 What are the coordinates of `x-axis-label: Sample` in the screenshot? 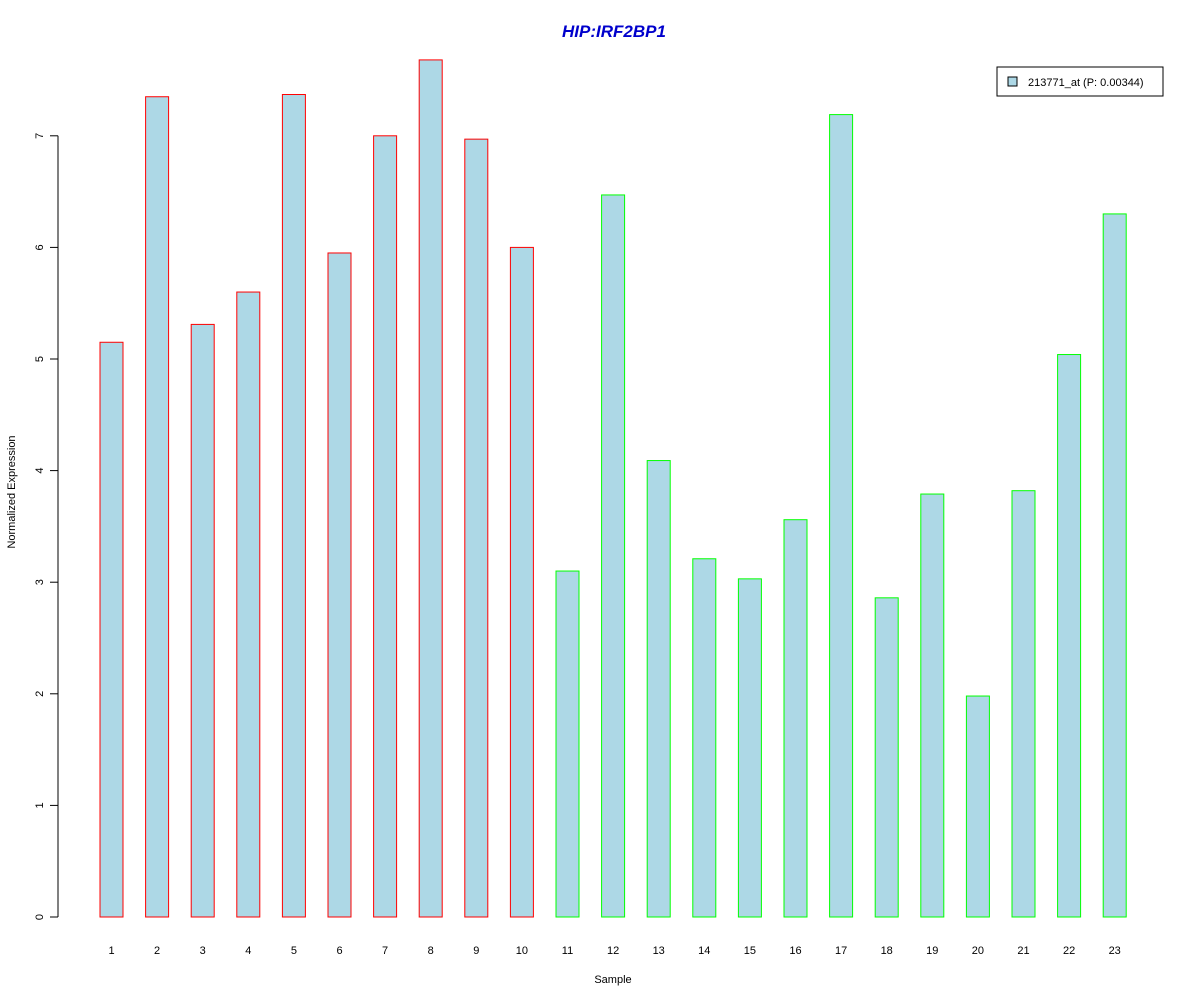 It's located at (612, 980).